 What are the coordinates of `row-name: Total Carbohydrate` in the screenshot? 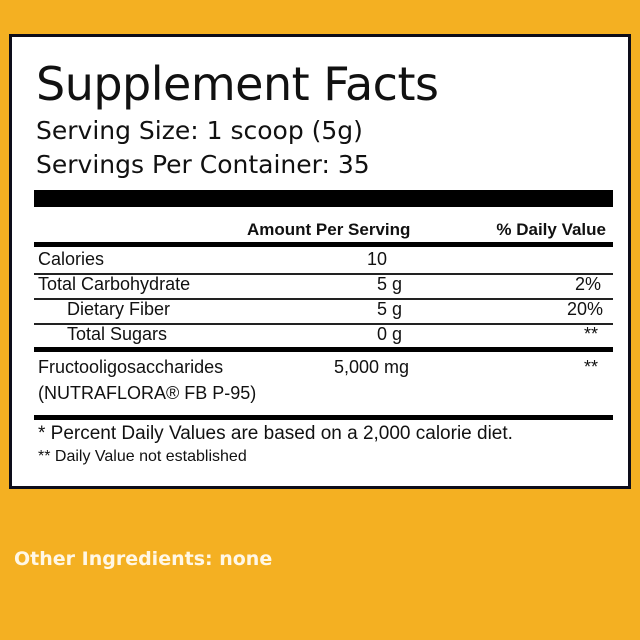 It's located at (114, 284).